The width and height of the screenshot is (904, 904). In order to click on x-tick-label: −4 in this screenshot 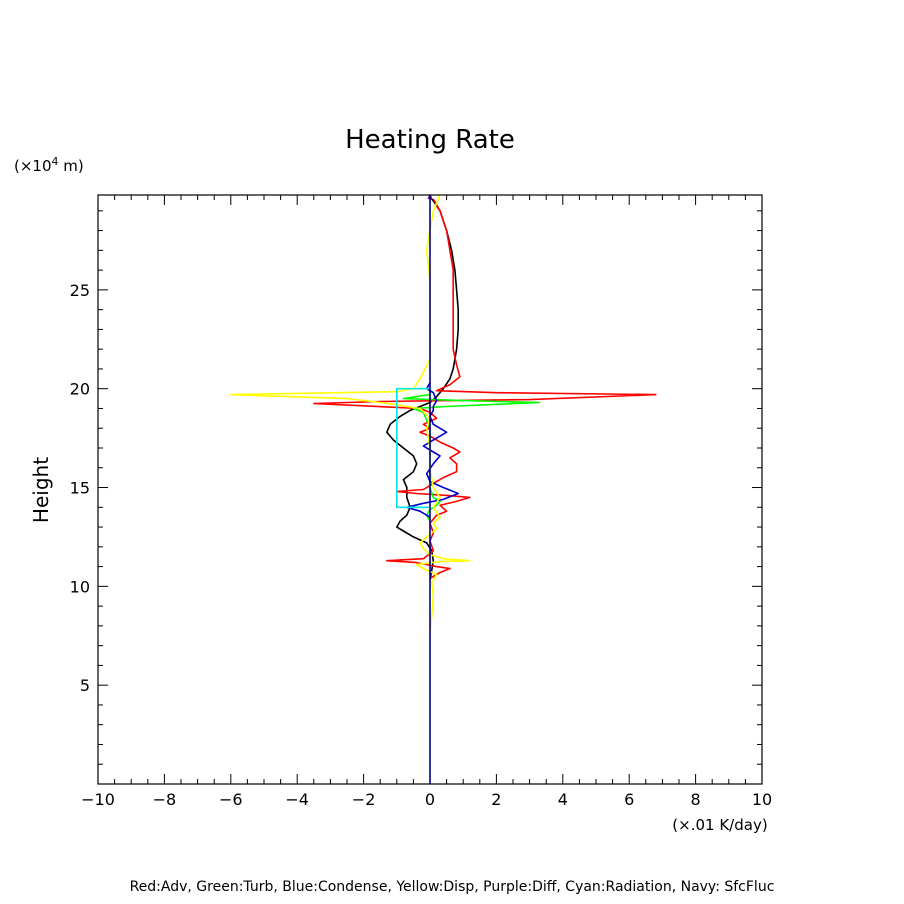, I will do `click(297, 799)`.